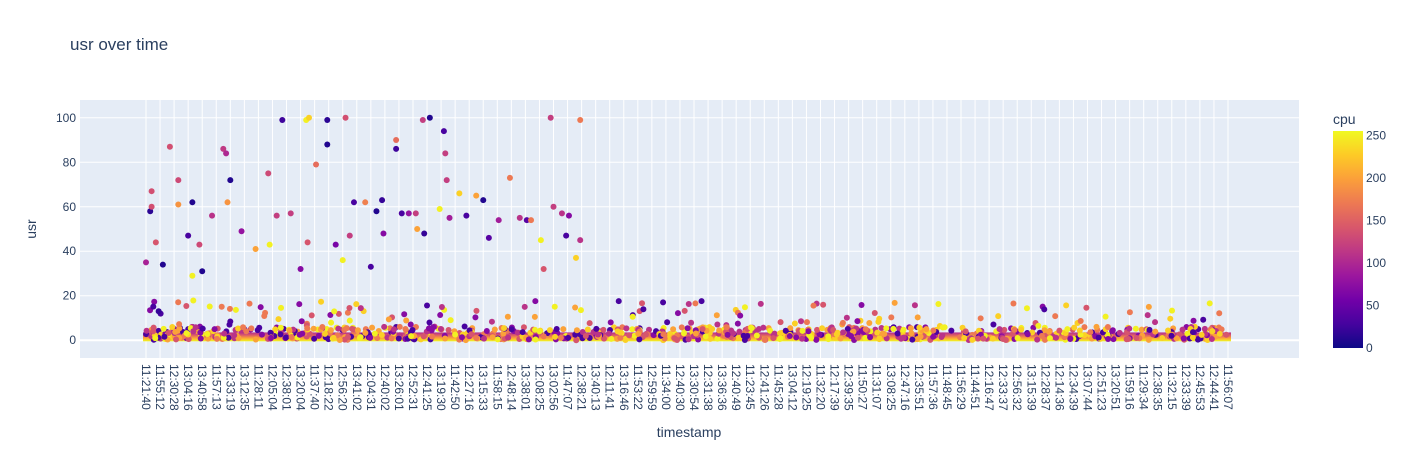  Describe the element at coordinates (363, 214) in the screenshot. I see `scatter-points` at that location.